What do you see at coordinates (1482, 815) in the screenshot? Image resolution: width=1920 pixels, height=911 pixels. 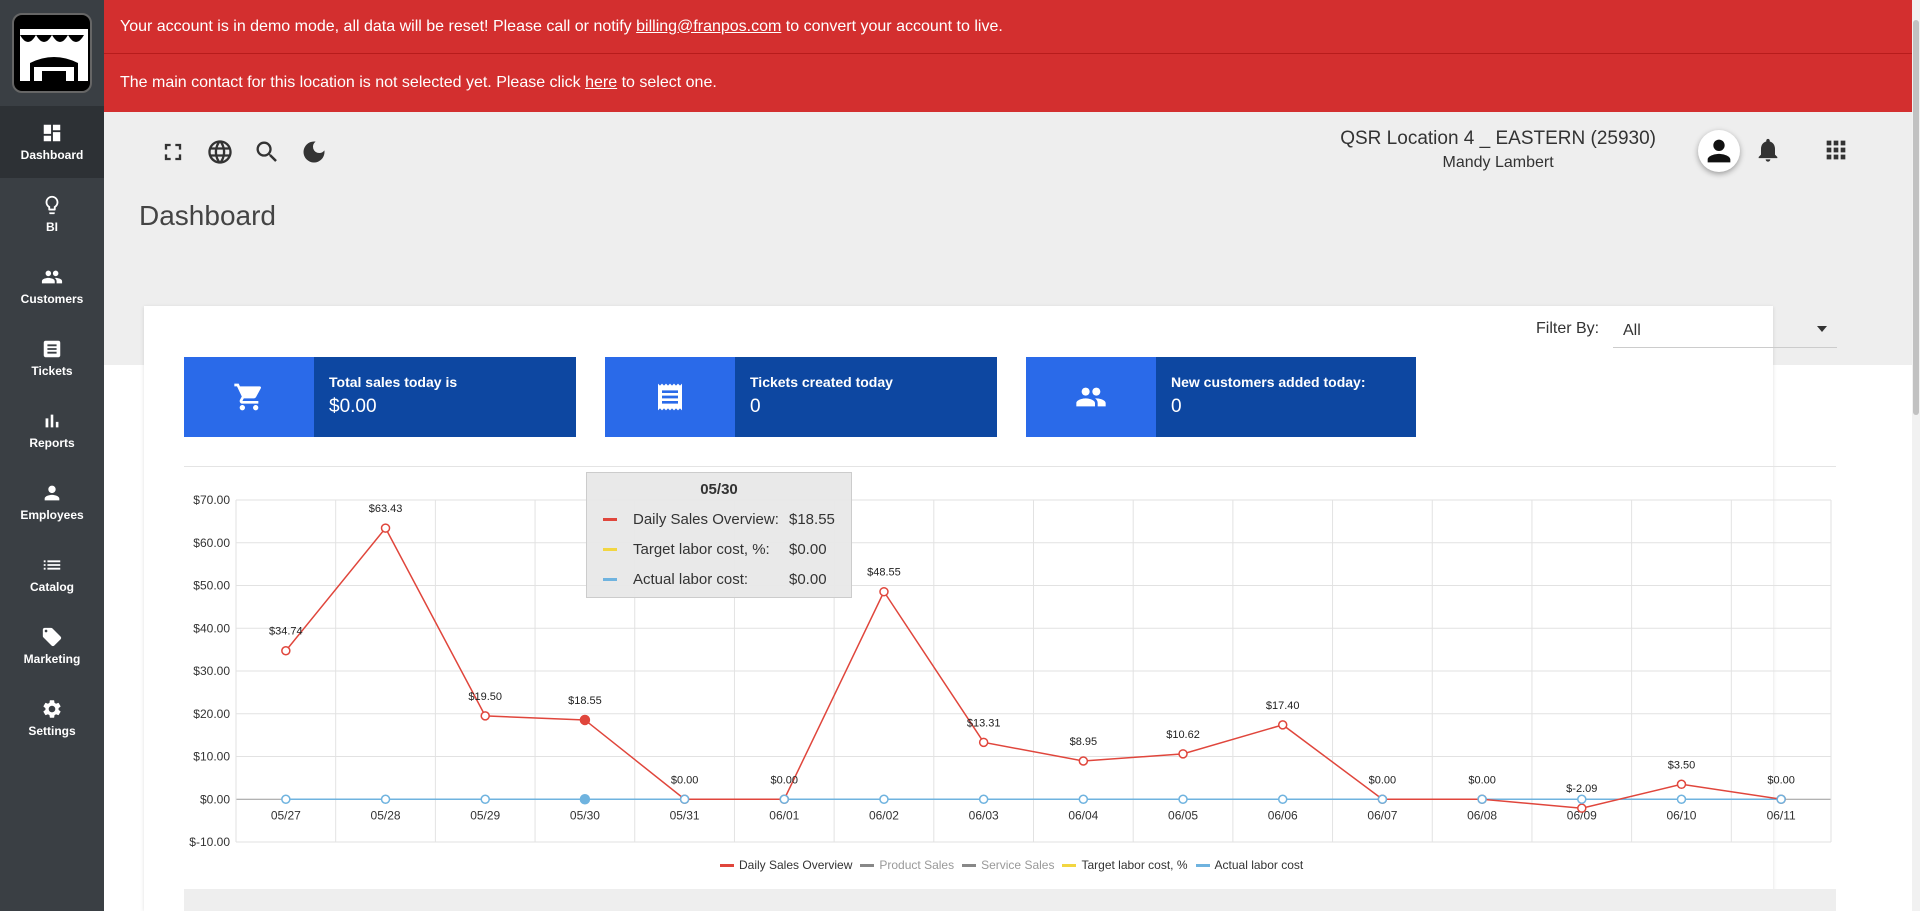 I see `x-tick-label: 06/08` at bounding box center [1482, 815].